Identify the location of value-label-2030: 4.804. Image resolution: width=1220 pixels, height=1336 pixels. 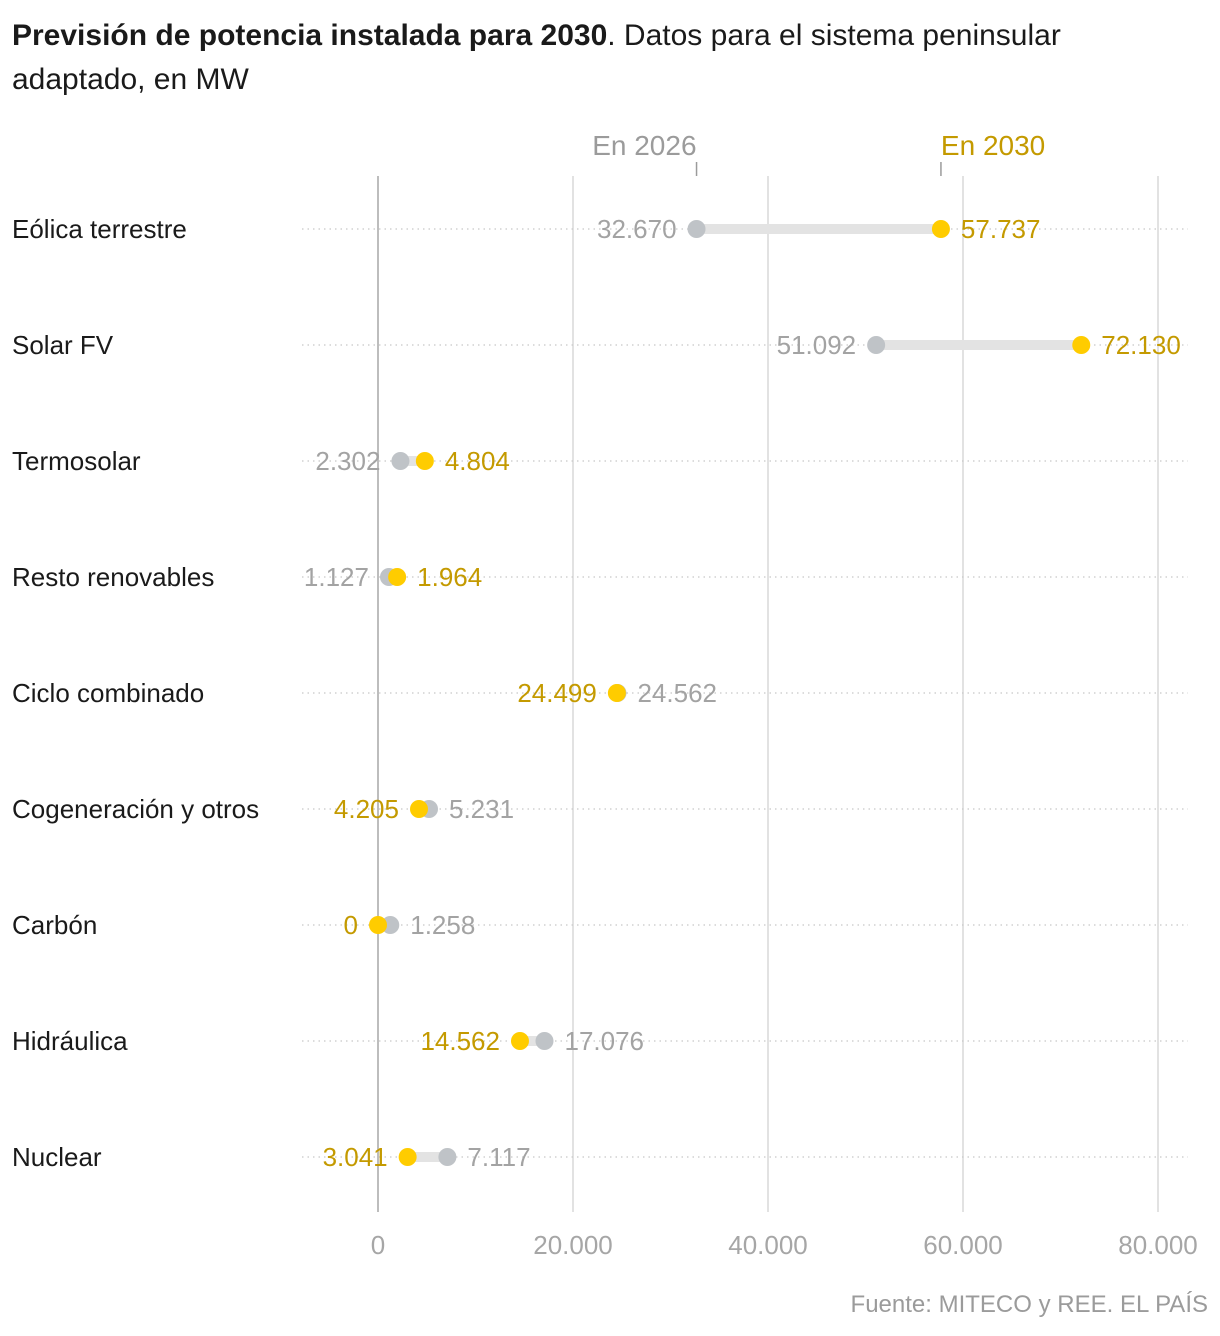
(477, 461).